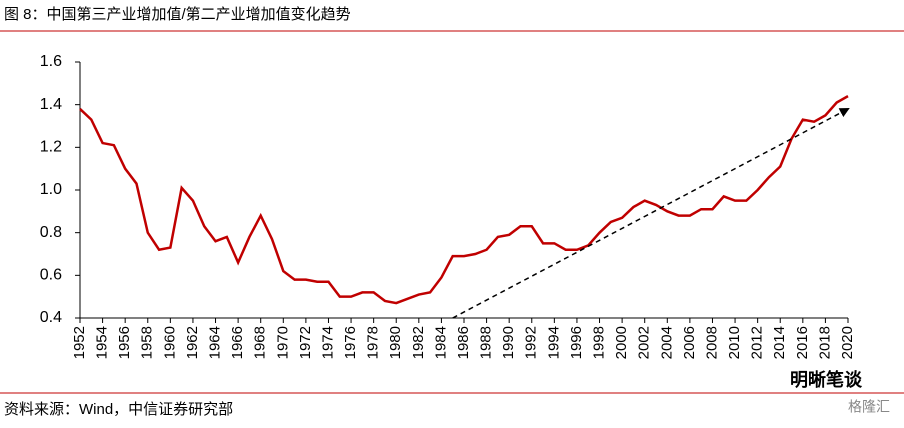 The height and width of the screenshot is (428, 904). What do you see at coordinates (553, 342) in the screenshot?
I see `x-tick-label: 1994` at bounding box center [553, 342].